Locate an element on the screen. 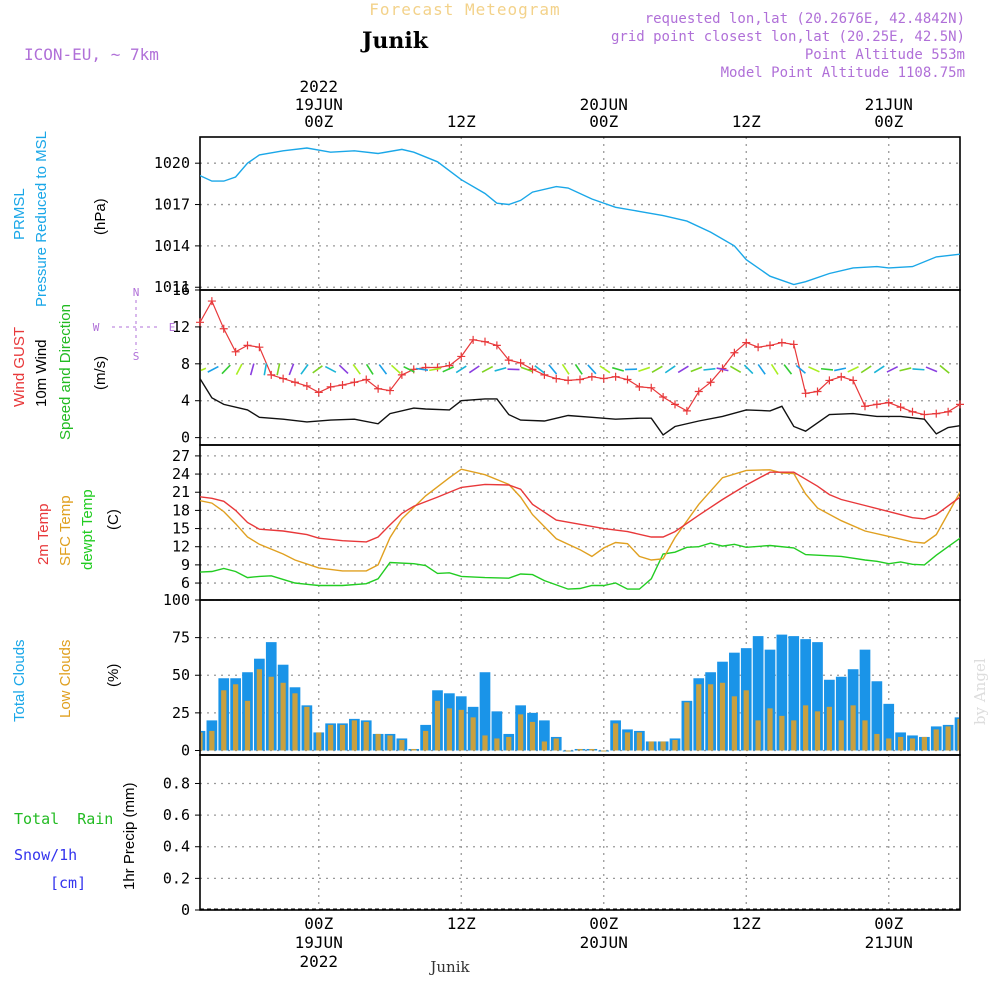 Image resolution: width=1000 pixels, height=1000 pixels. top-tick-label: 00Z is located at coordinates (603, 121).